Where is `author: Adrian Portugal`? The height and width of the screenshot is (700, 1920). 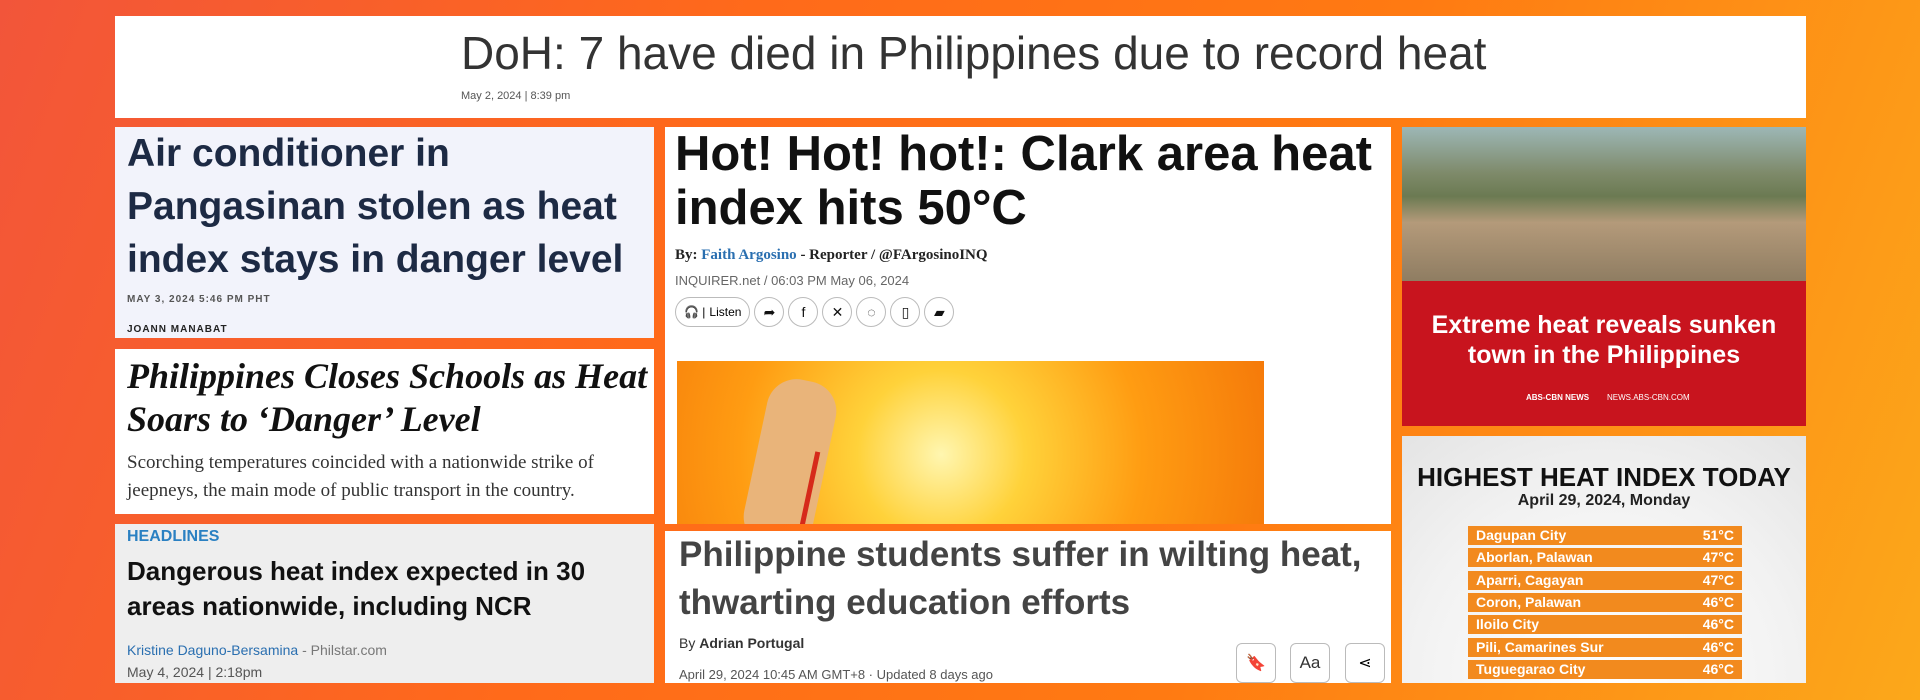
author: Adrian Portugal is located at coordinates (752, 643).